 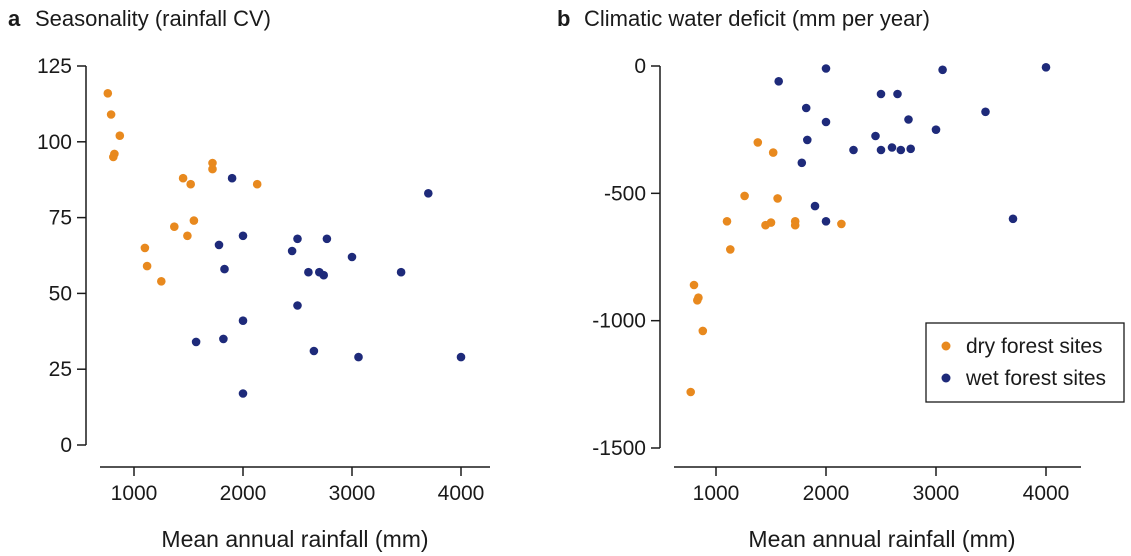 I want to click on legend: dry forest sites wet forest sites, so click(x=1025, y=362).